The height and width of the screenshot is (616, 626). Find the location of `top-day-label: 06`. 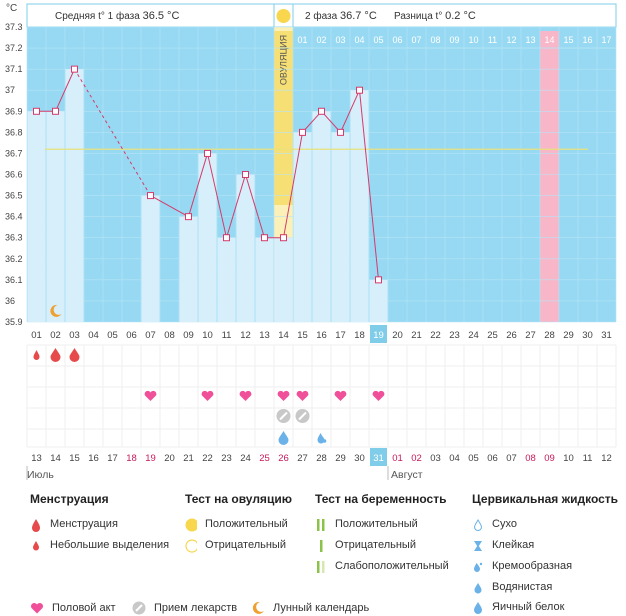

top-day-label: 06 is located at coordinates (397, 40).